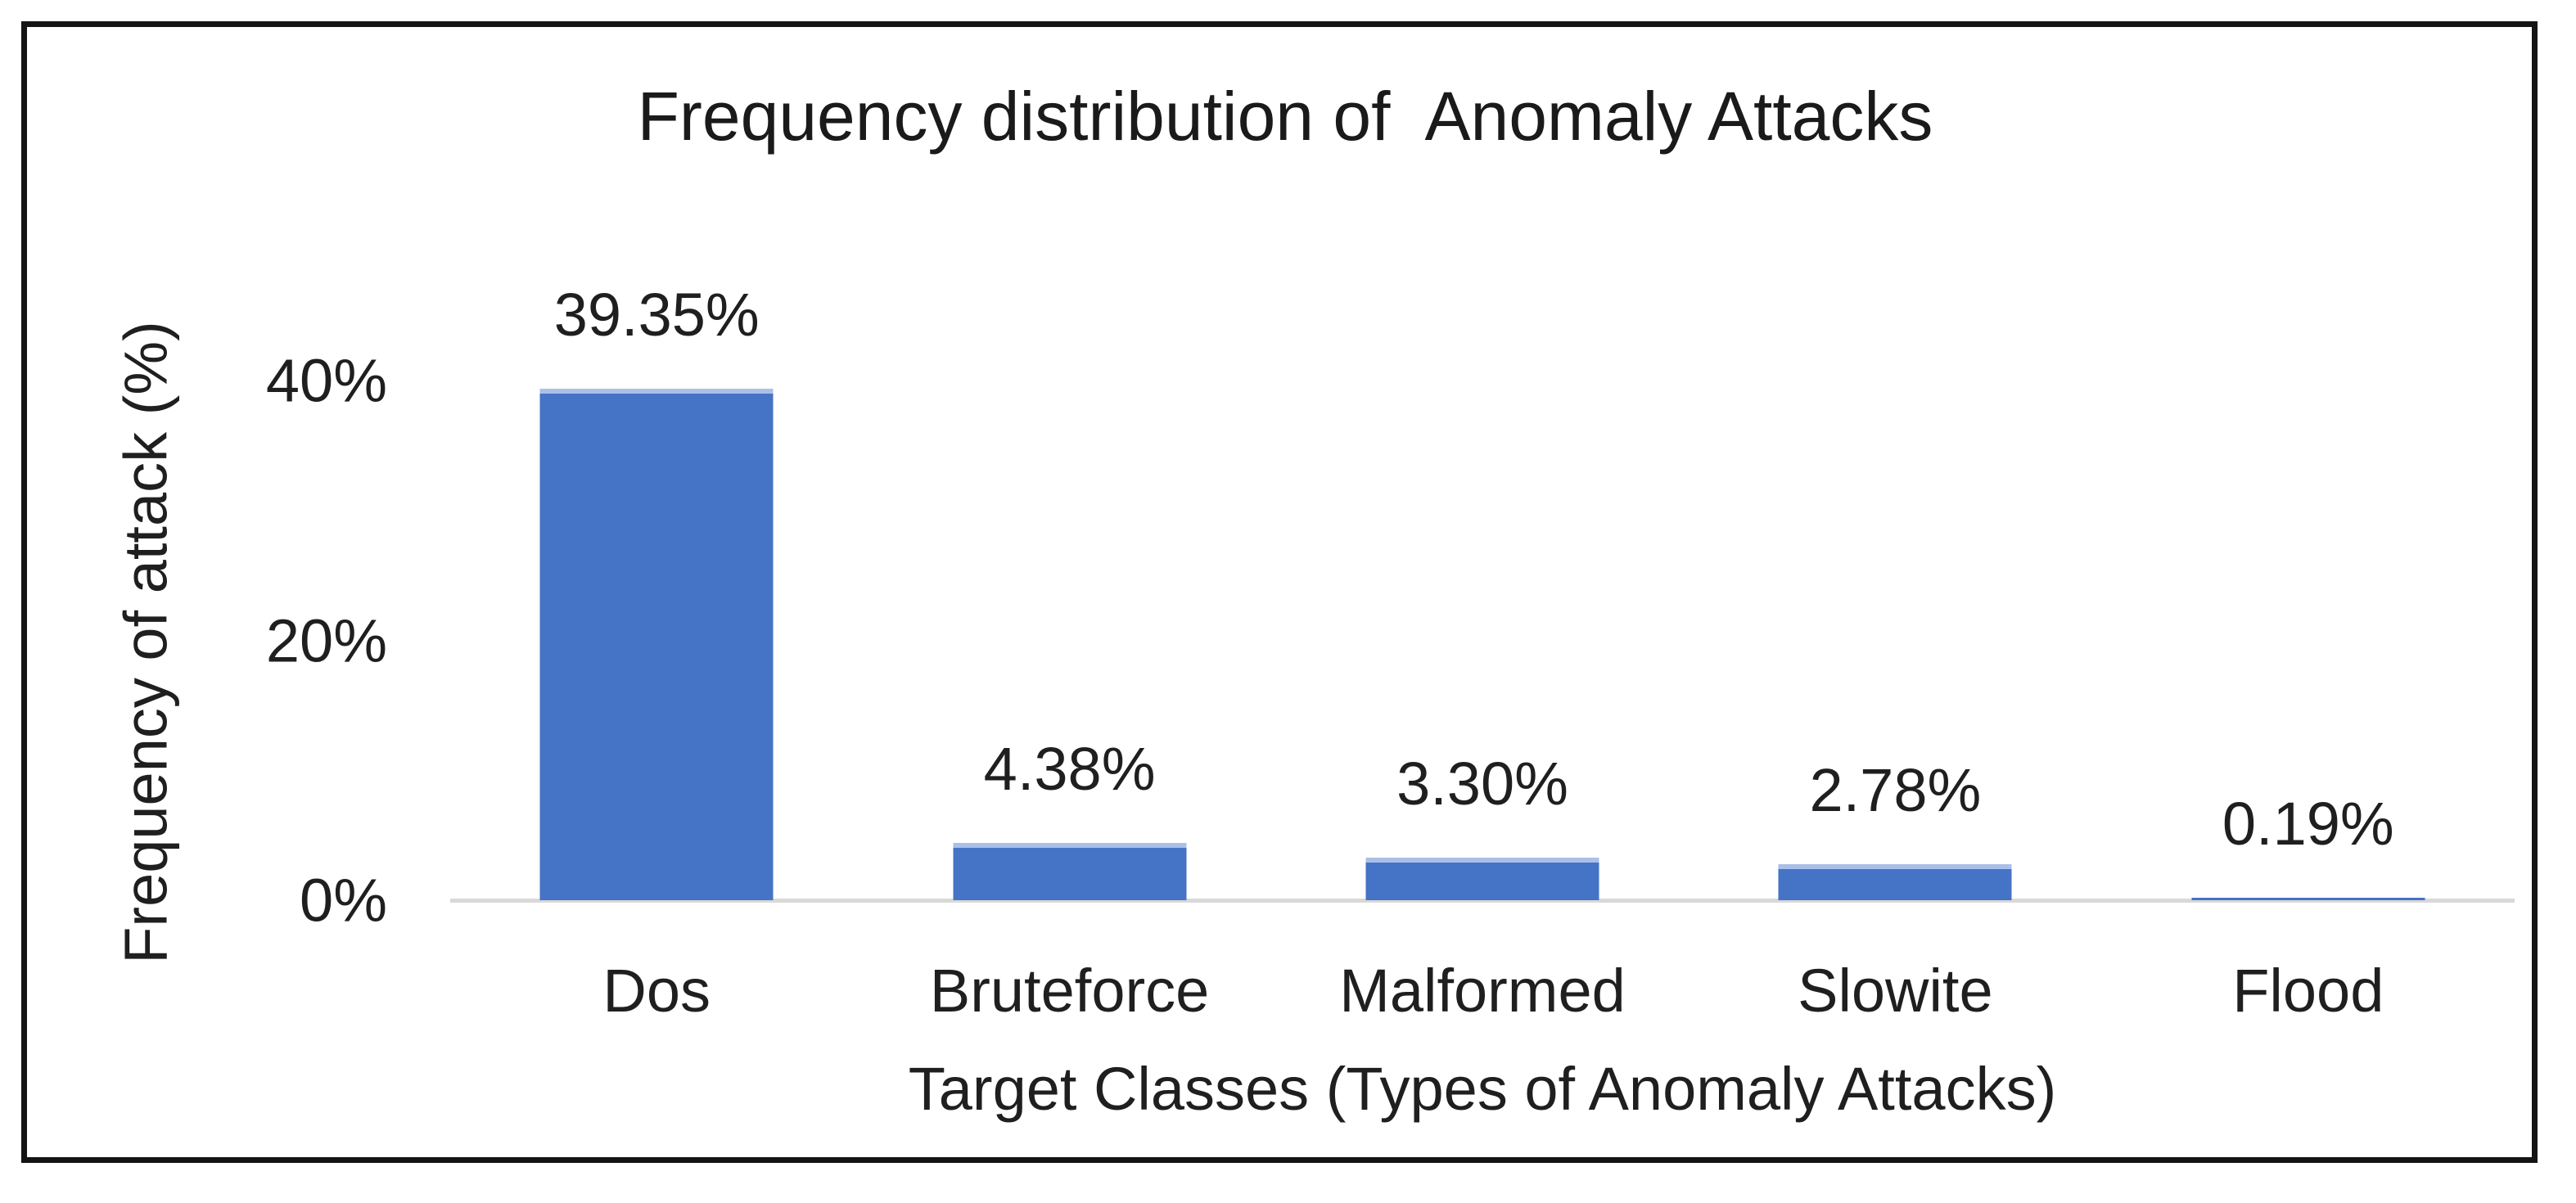  I want to click on value-label-dos: 39.35%, so click(656, 315).